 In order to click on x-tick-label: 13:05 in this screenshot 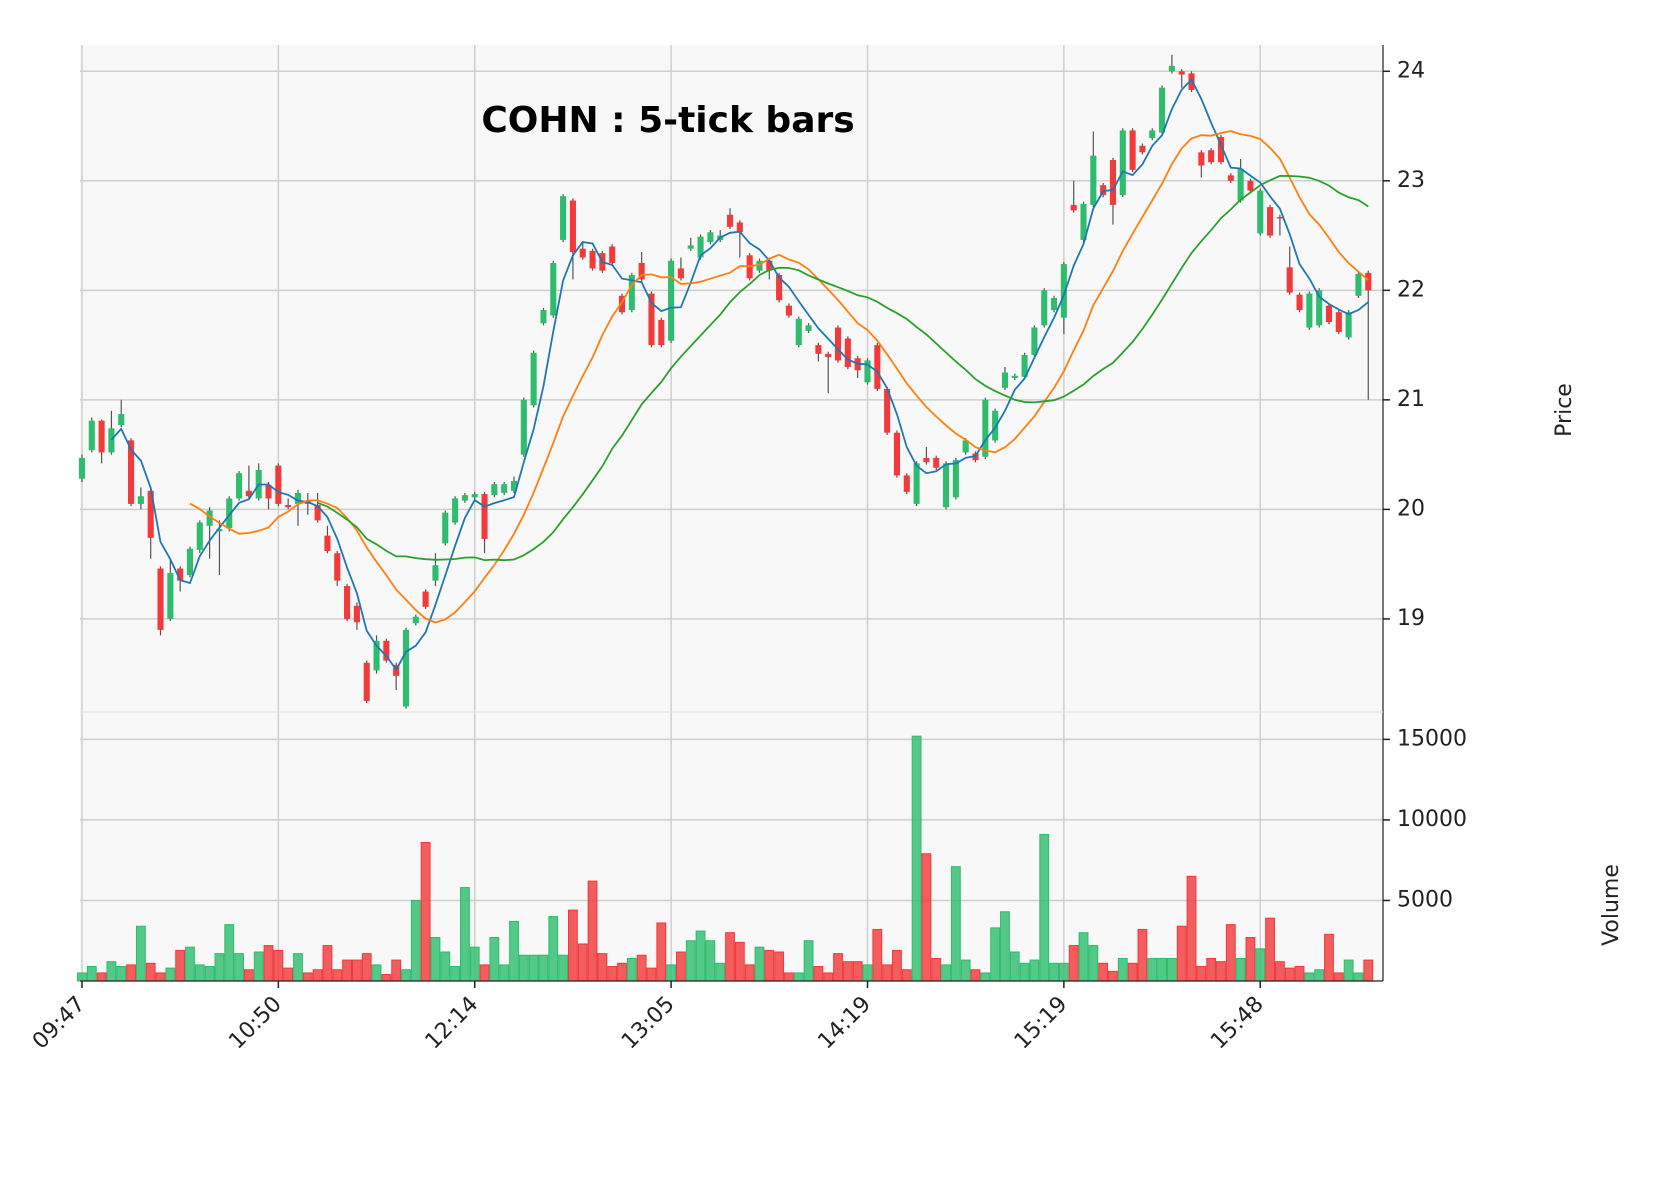, I will do `click(648, 1023)`.